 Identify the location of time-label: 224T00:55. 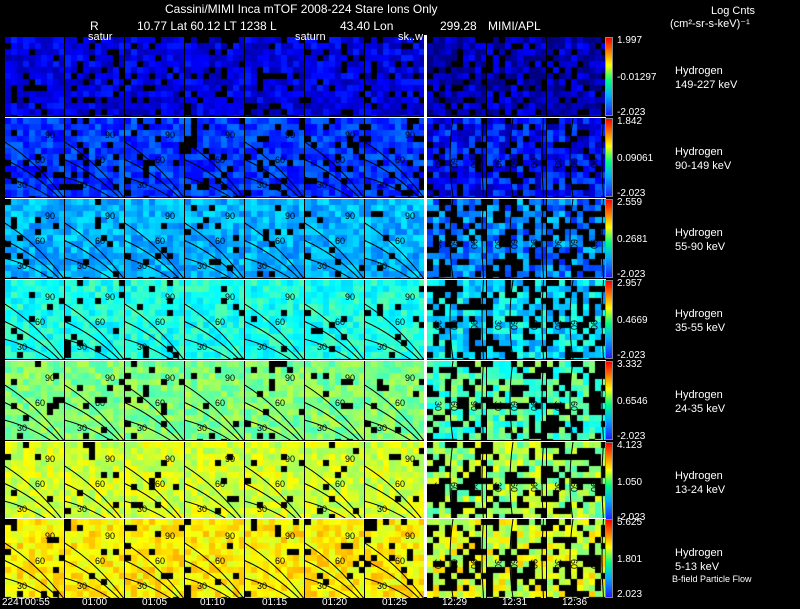
(26, 602).